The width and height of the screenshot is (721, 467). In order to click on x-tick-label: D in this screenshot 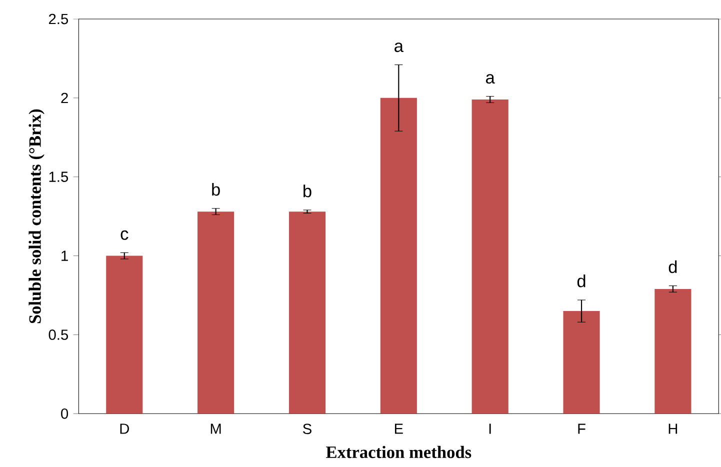, I will do `click(124, 429)`.